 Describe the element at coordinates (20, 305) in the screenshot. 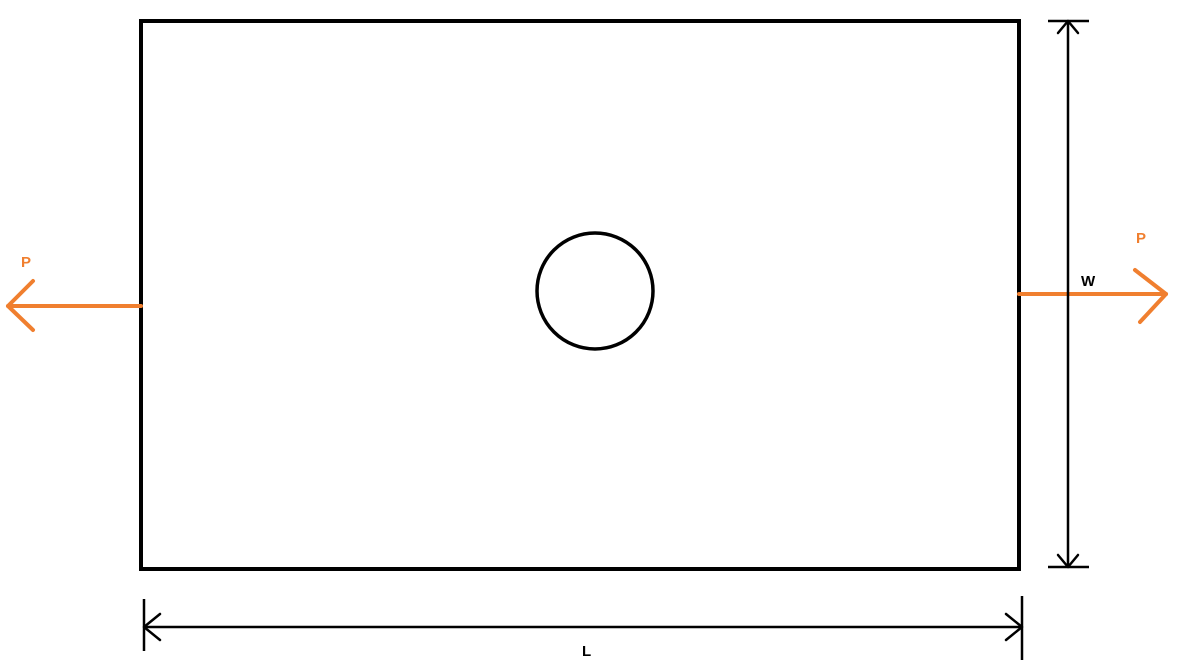

I see `arrow-left-icon` at that location.